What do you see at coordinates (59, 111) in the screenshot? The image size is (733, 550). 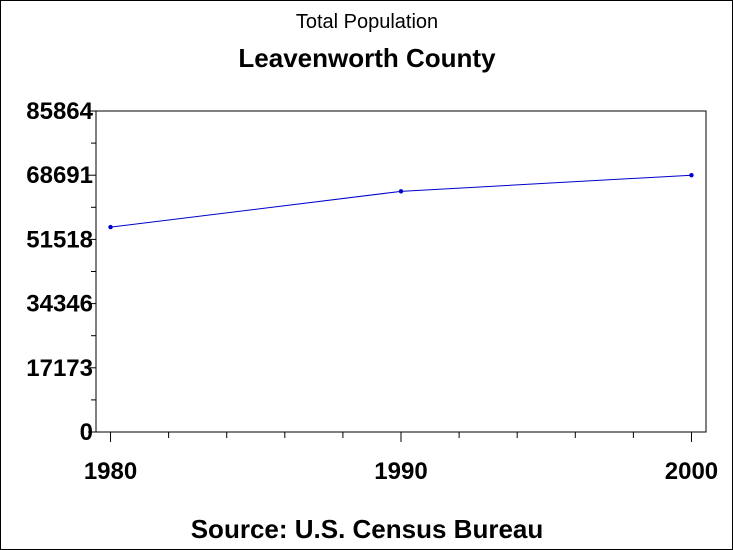 I see `y-tick-label: 85864` at bounding box center [59, 111].